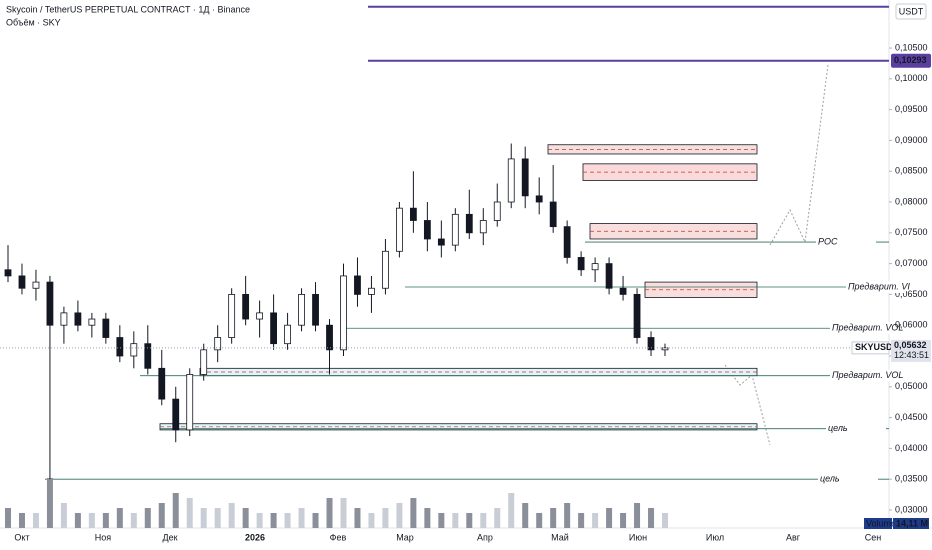 Image resolution: width=932 pixels, height=550 pixels. I want to click on y-tick-label: 0,08500, so click(911, 171).